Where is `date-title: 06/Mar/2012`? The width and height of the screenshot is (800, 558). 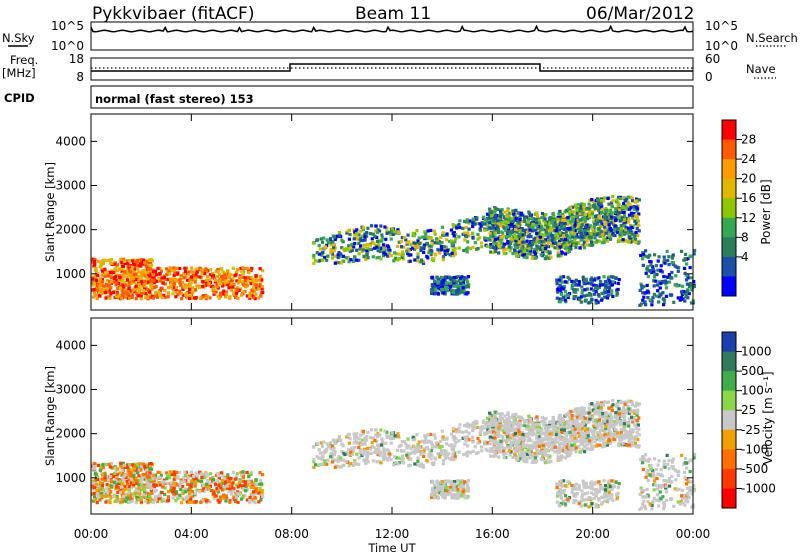
date-title: 06/Mar/2012 is located at coordinates (640, 14).